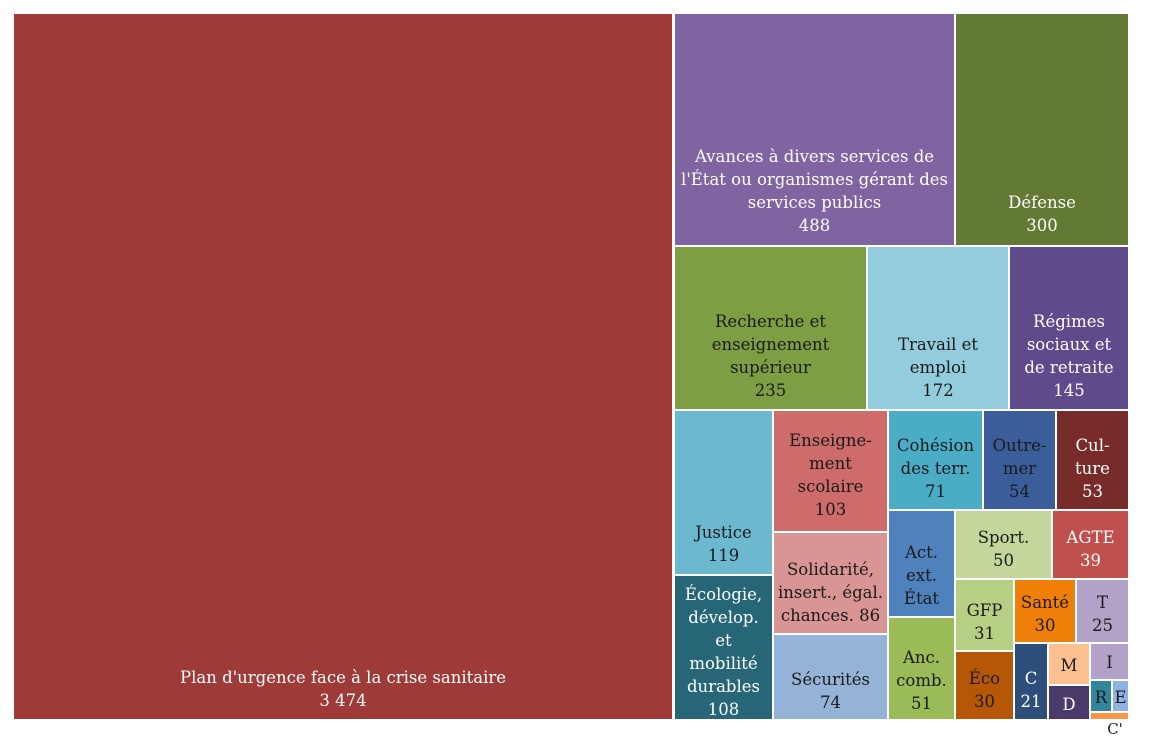 The image size is (1150, 739). What do you see at coordinates (1019, 491) in the screenshot?
I see `tile-value: 54` at bounding box center [1019, 491].